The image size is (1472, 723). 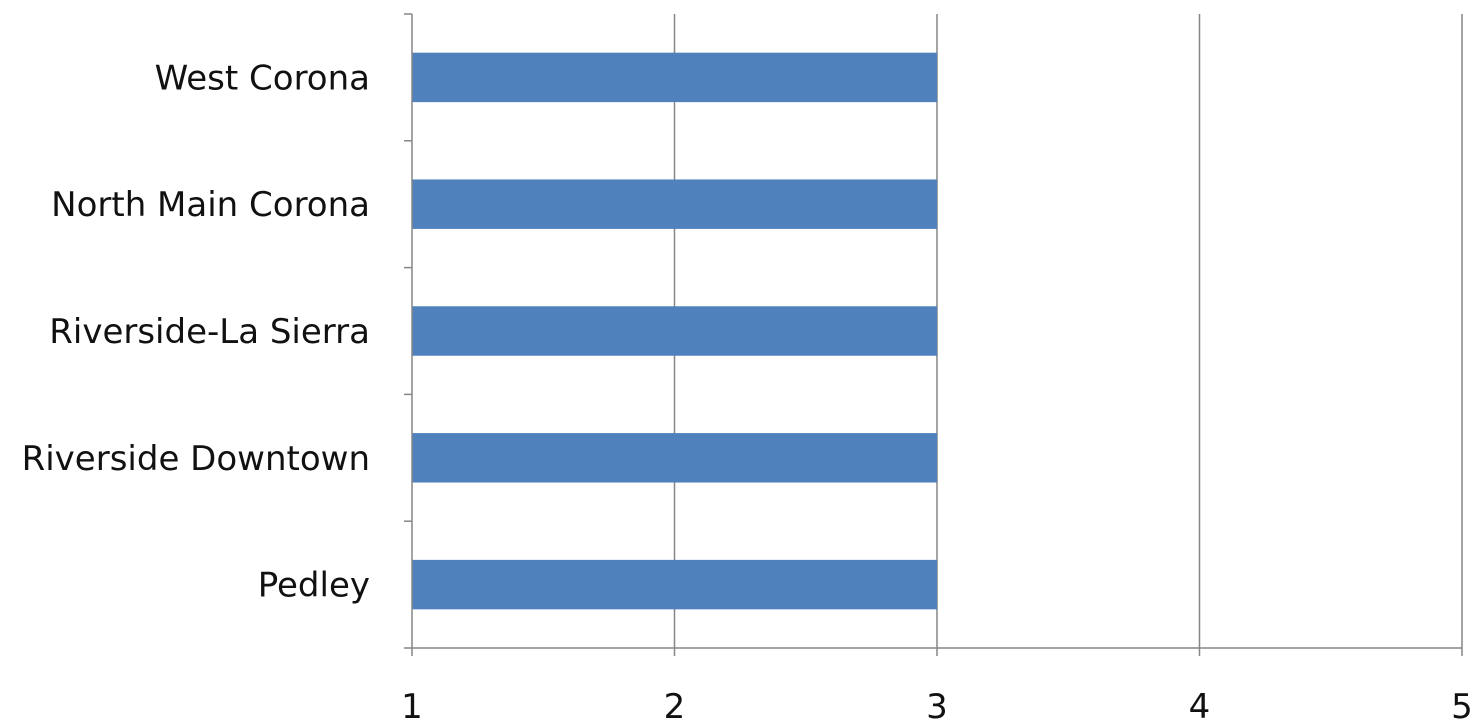 I want to click on category-label-north-main-corona: North Main Corona, so click(x=210, y=205).